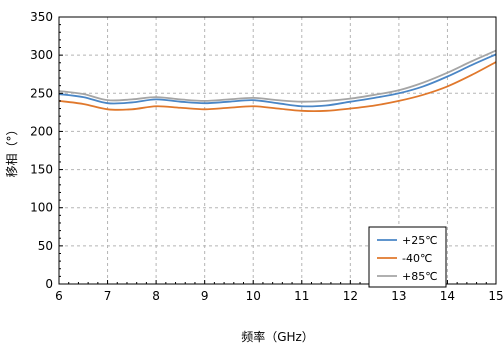 This screenshot has height=346, width=504. I want to click on legend-box, so click(407, 257).